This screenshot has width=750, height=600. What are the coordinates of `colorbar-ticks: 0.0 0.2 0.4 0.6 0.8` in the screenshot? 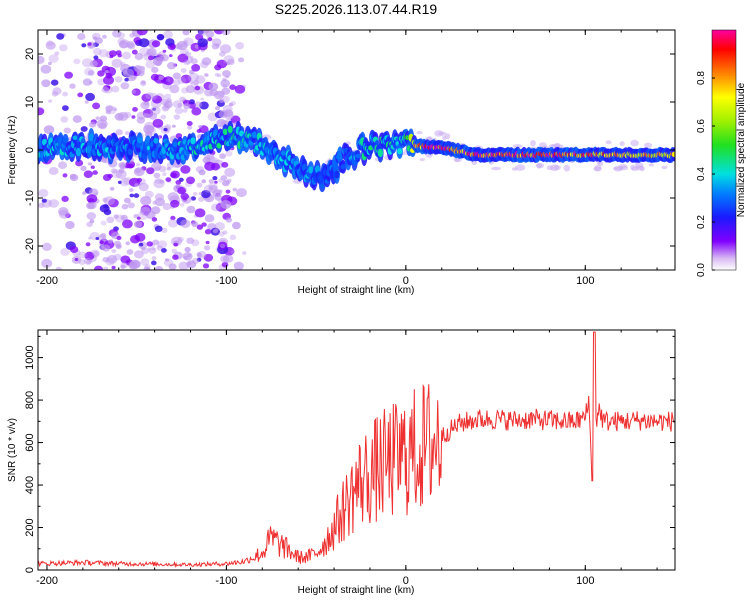 It's located at (705, 174).